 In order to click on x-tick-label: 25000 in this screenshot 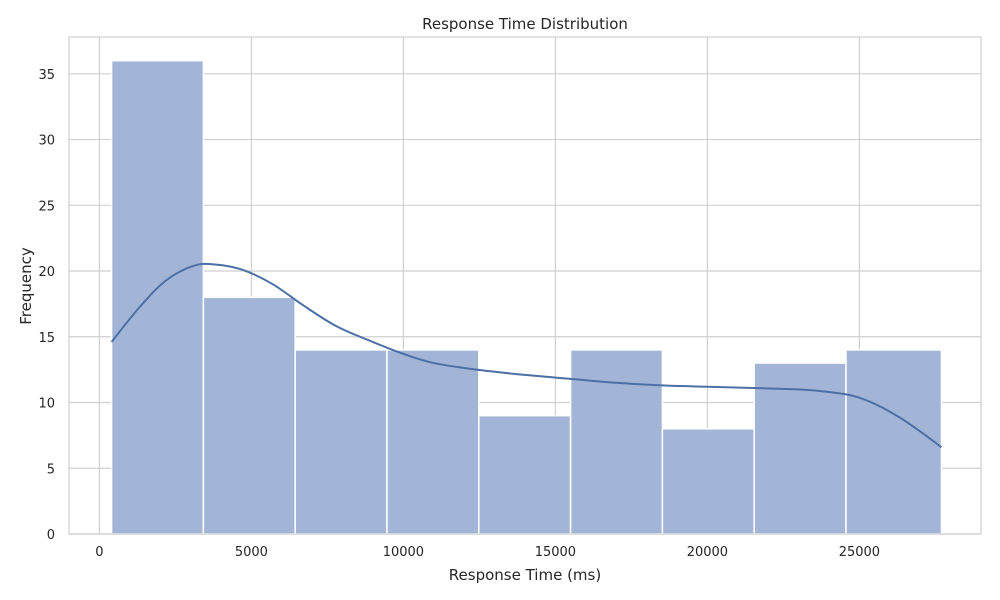, I will do `click(859, 552)`.